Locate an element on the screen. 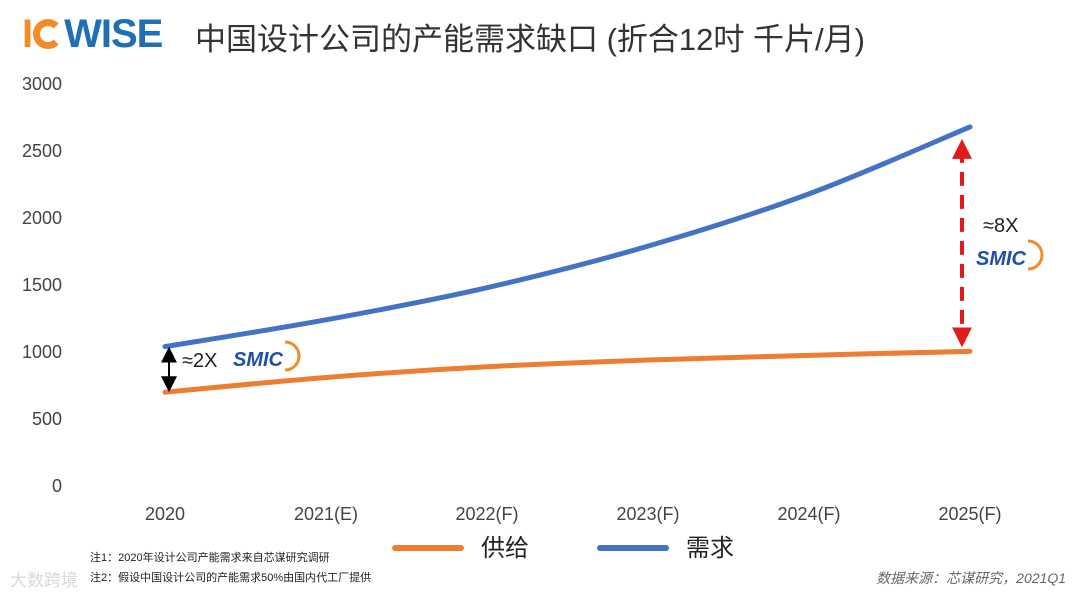  legend-label: 需求 is located at coordinates (710, 548).